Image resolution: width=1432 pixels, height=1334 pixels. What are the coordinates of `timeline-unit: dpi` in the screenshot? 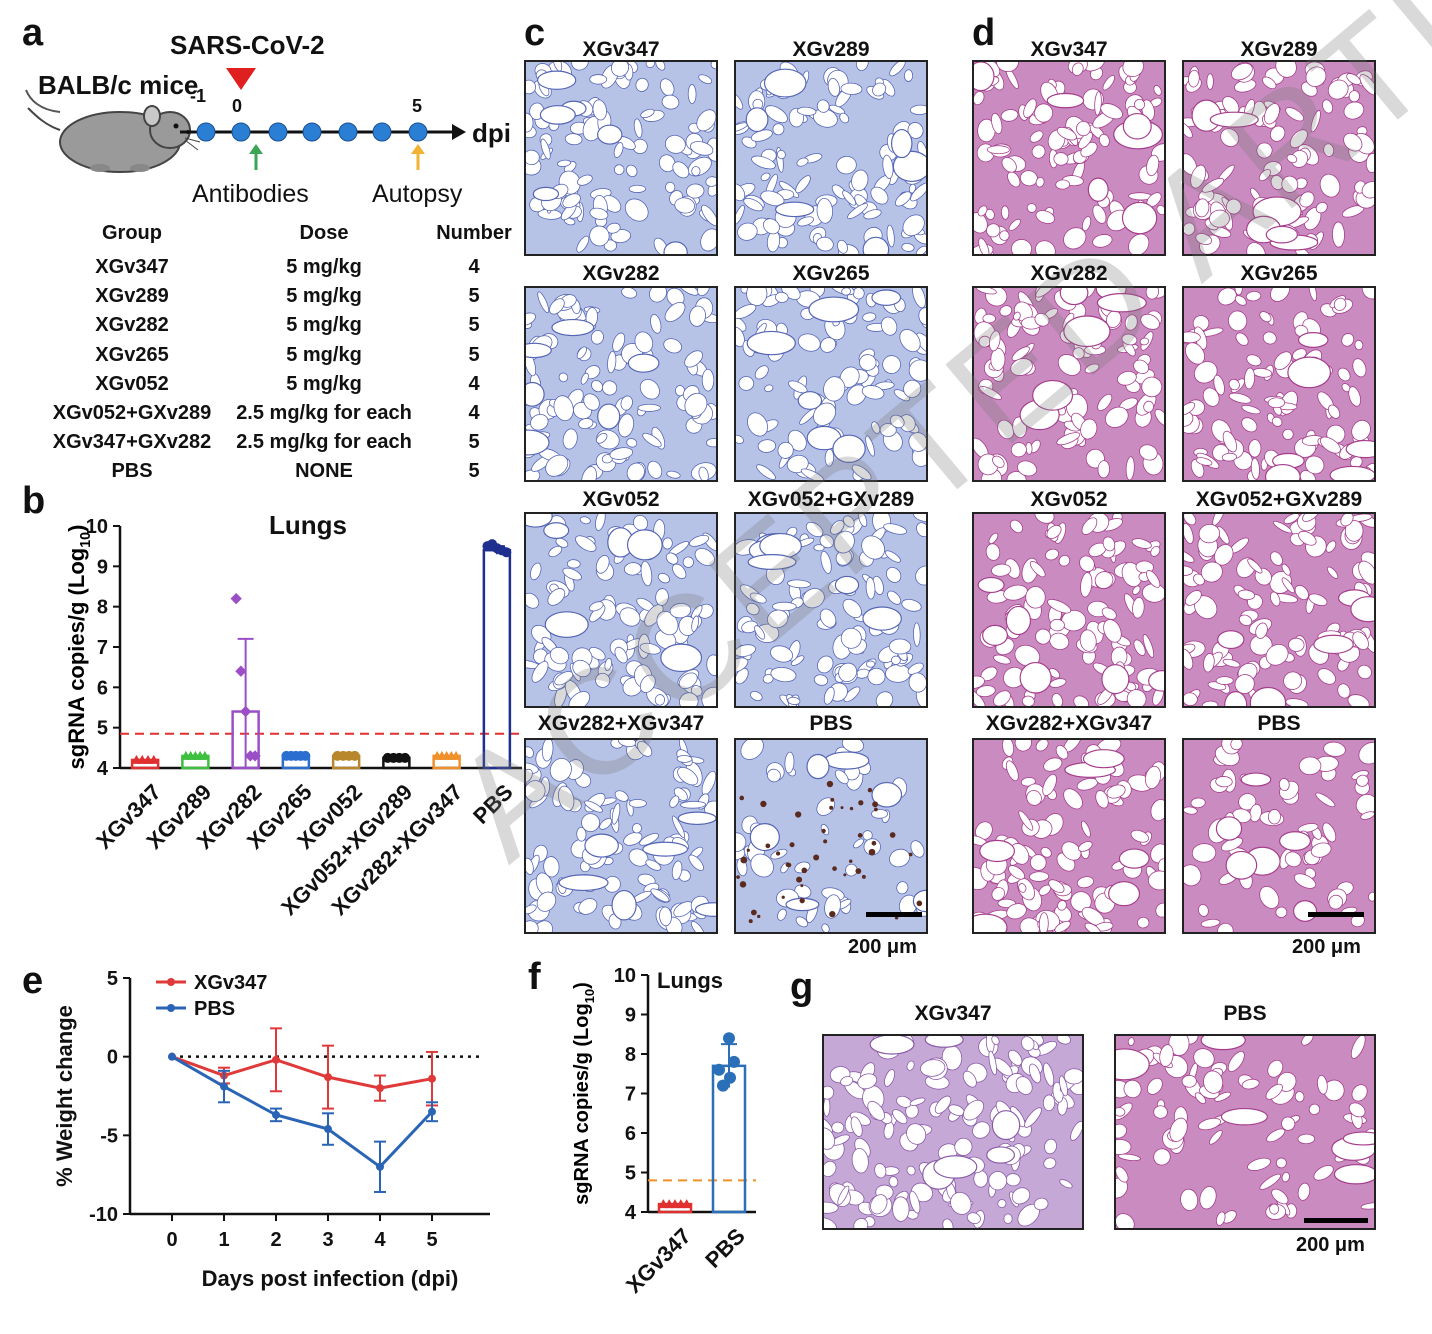 It's located at (491, 133).